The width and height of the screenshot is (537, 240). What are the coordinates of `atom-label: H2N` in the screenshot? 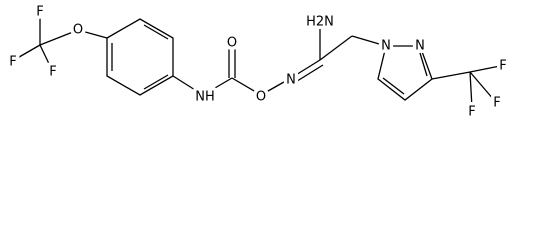 It's located at (320, 22).